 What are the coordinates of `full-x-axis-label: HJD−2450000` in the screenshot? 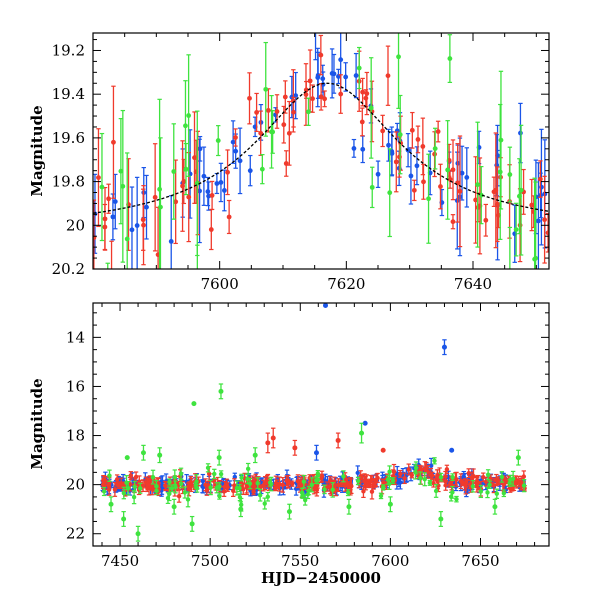 It's located at (321, 578).